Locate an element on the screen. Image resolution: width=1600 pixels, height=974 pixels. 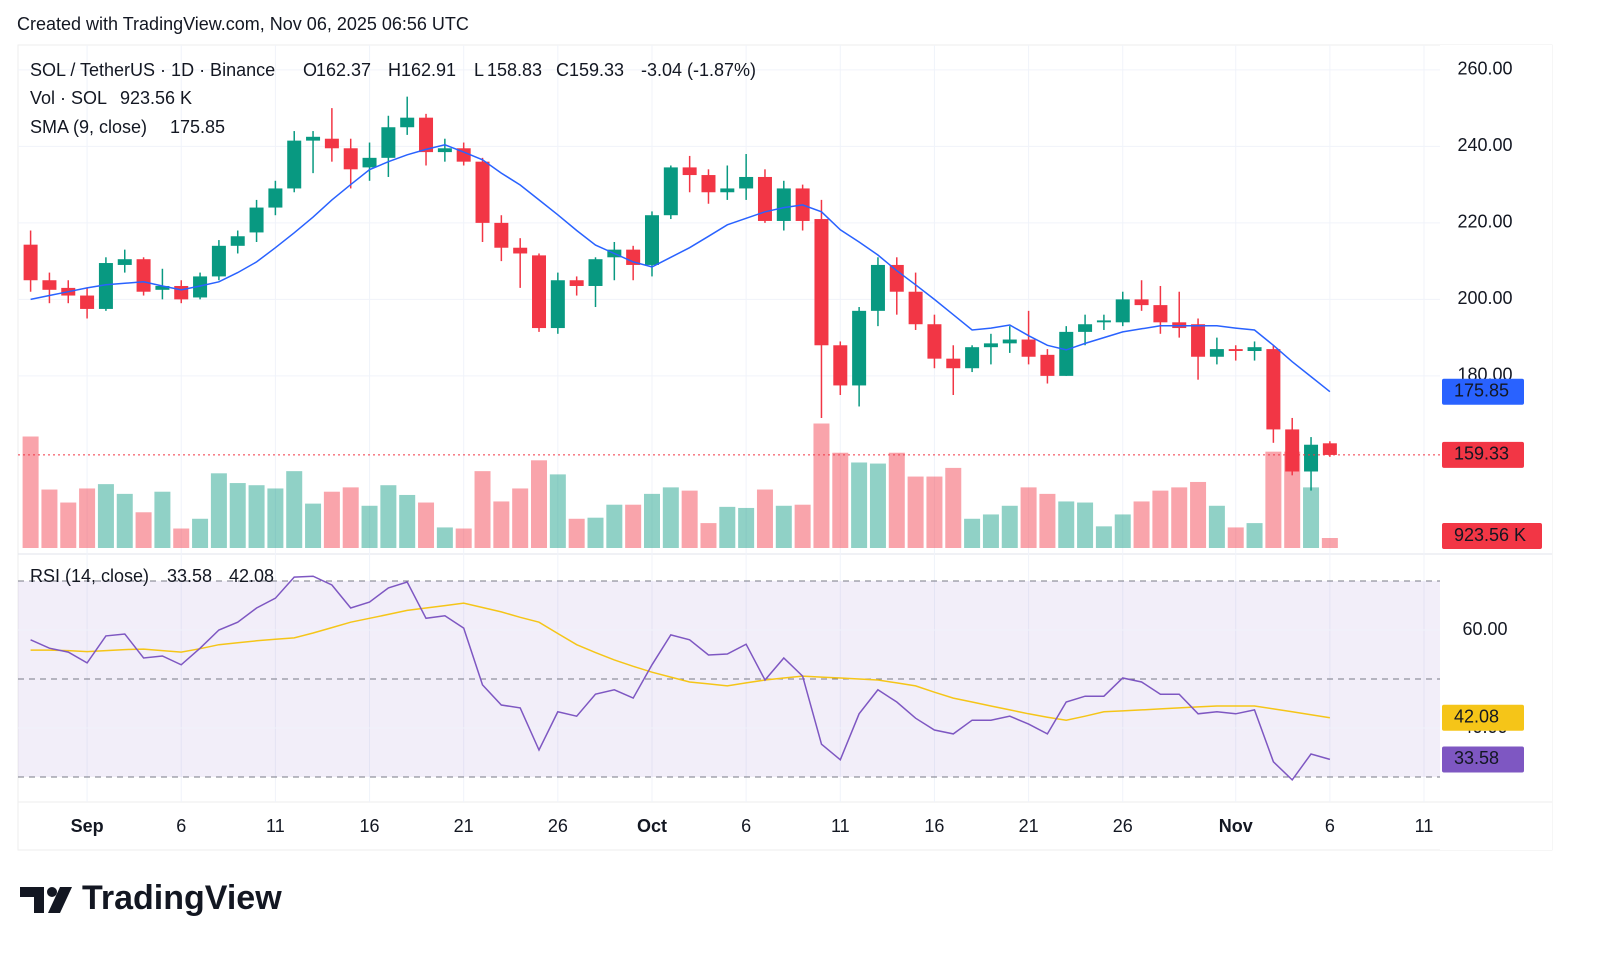
rsi-badge: 33.58 is located at coordinates (1476, 758).